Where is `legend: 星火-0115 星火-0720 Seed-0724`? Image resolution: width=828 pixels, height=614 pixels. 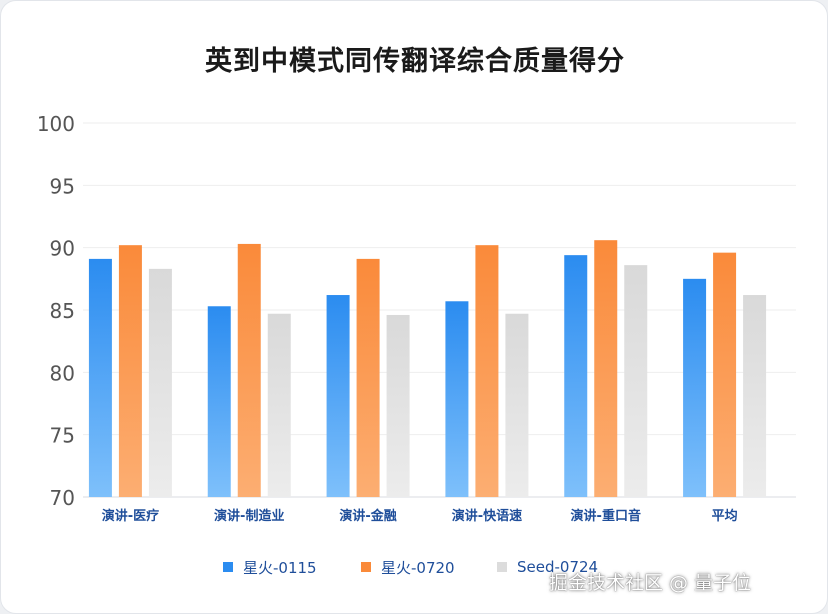
legend: 星火-0115 星火-0720 Seed-0724 is located at coordinates (414, 567).